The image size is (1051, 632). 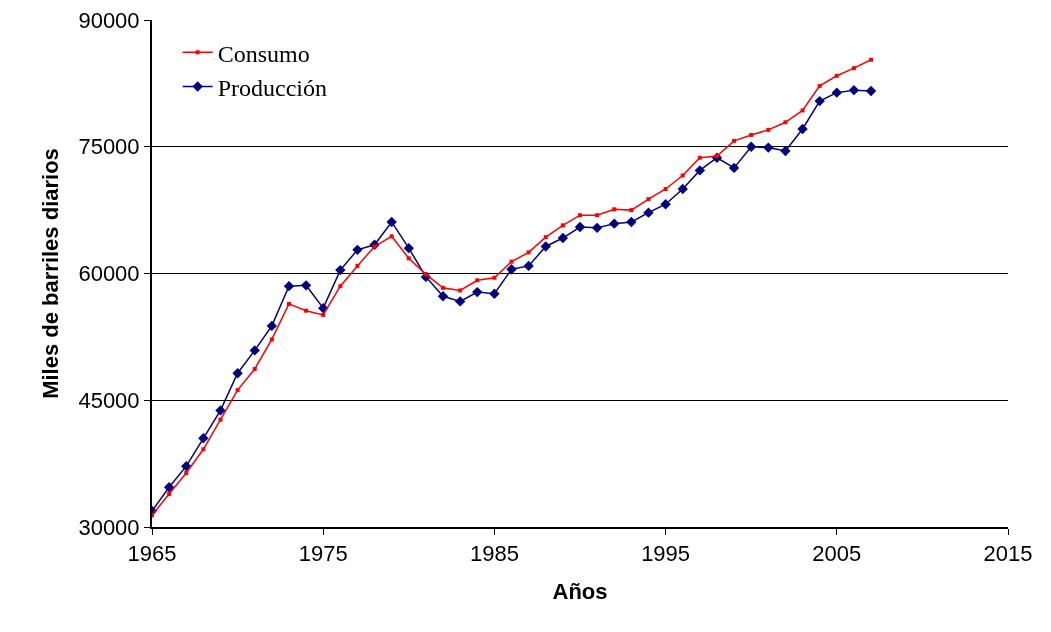 What do you see at coordinates (666, 554) in the screenshot?
I see `x-tick-label: 1995` at bounding box center [666, 554].